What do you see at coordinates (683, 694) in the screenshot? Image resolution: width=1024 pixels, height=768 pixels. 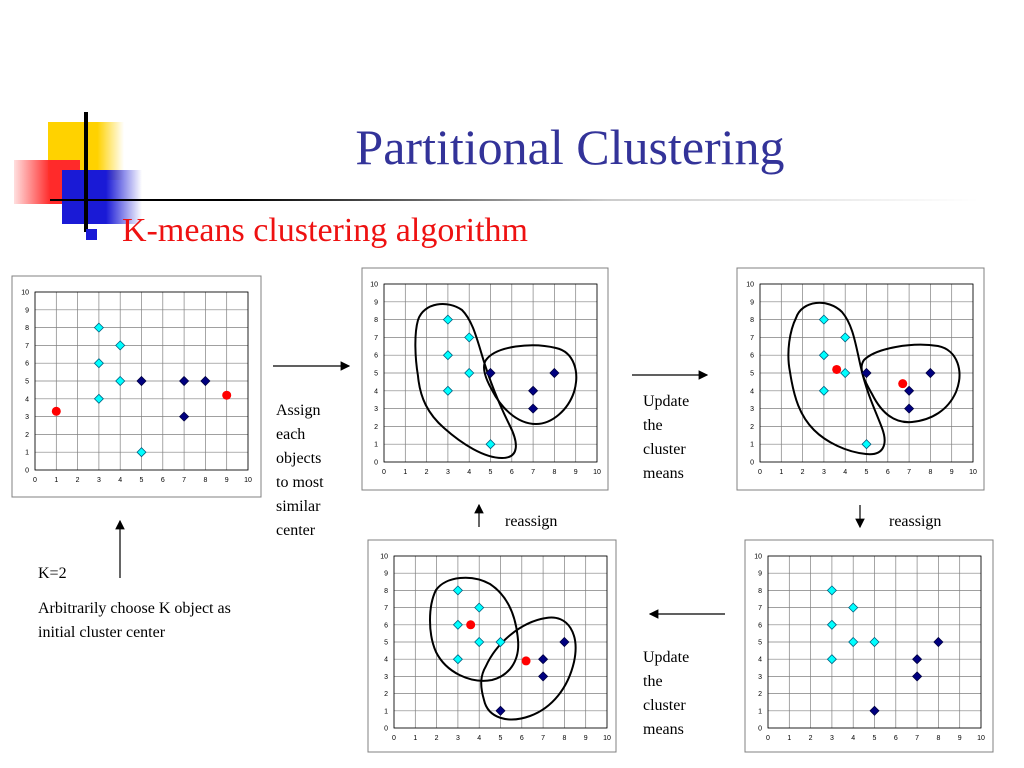 I see `update-text-bottom: Update the cluster means` at bounding box center [683, 694].